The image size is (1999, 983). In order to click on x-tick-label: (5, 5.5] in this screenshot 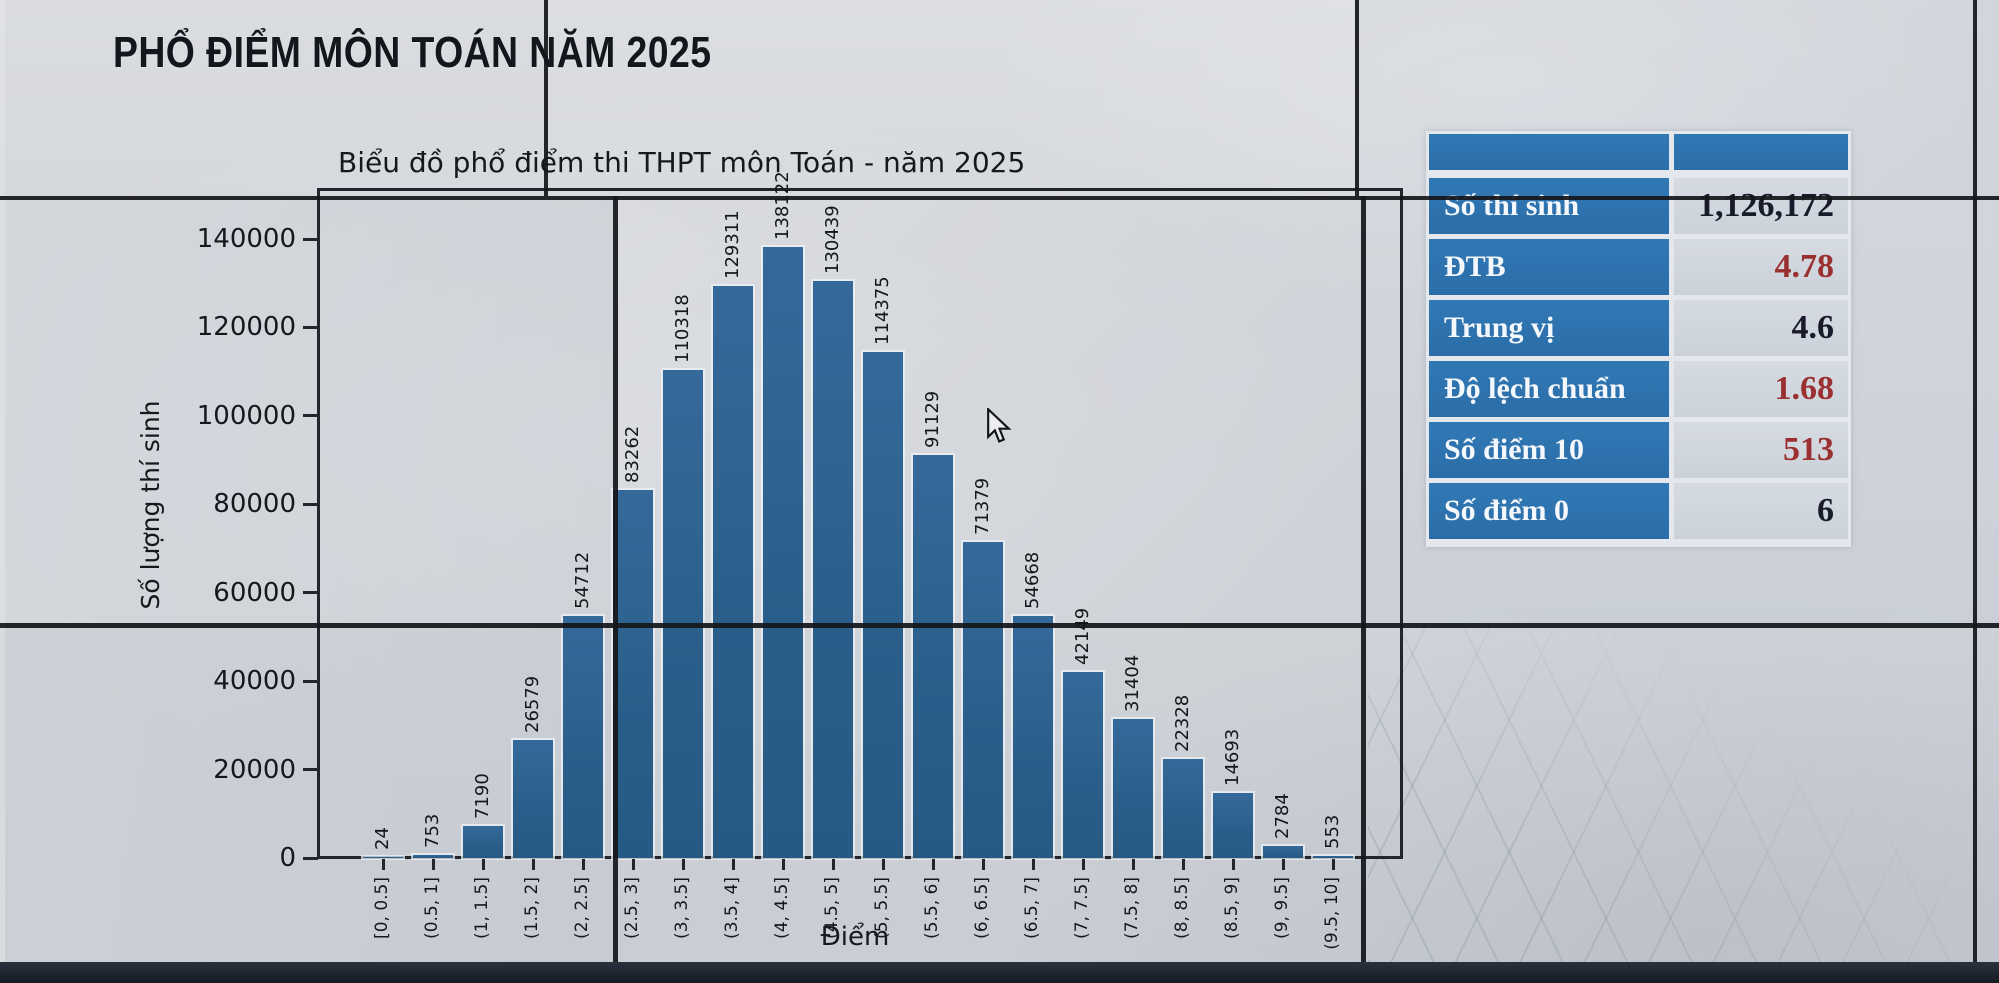, I will do `click(882, 908)`.